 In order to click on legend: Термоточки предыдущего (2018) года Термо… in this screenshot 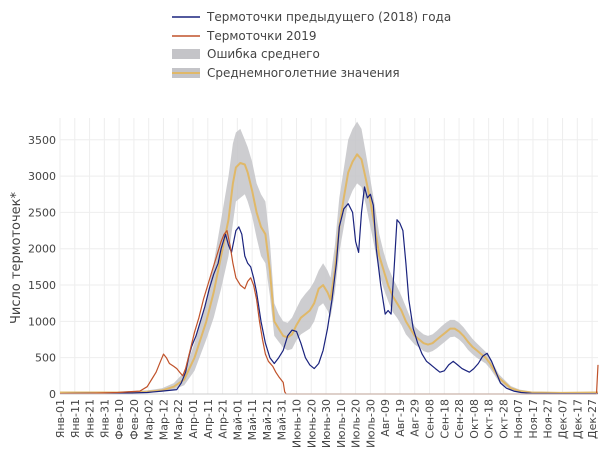, I will do `click(311, 45)`.